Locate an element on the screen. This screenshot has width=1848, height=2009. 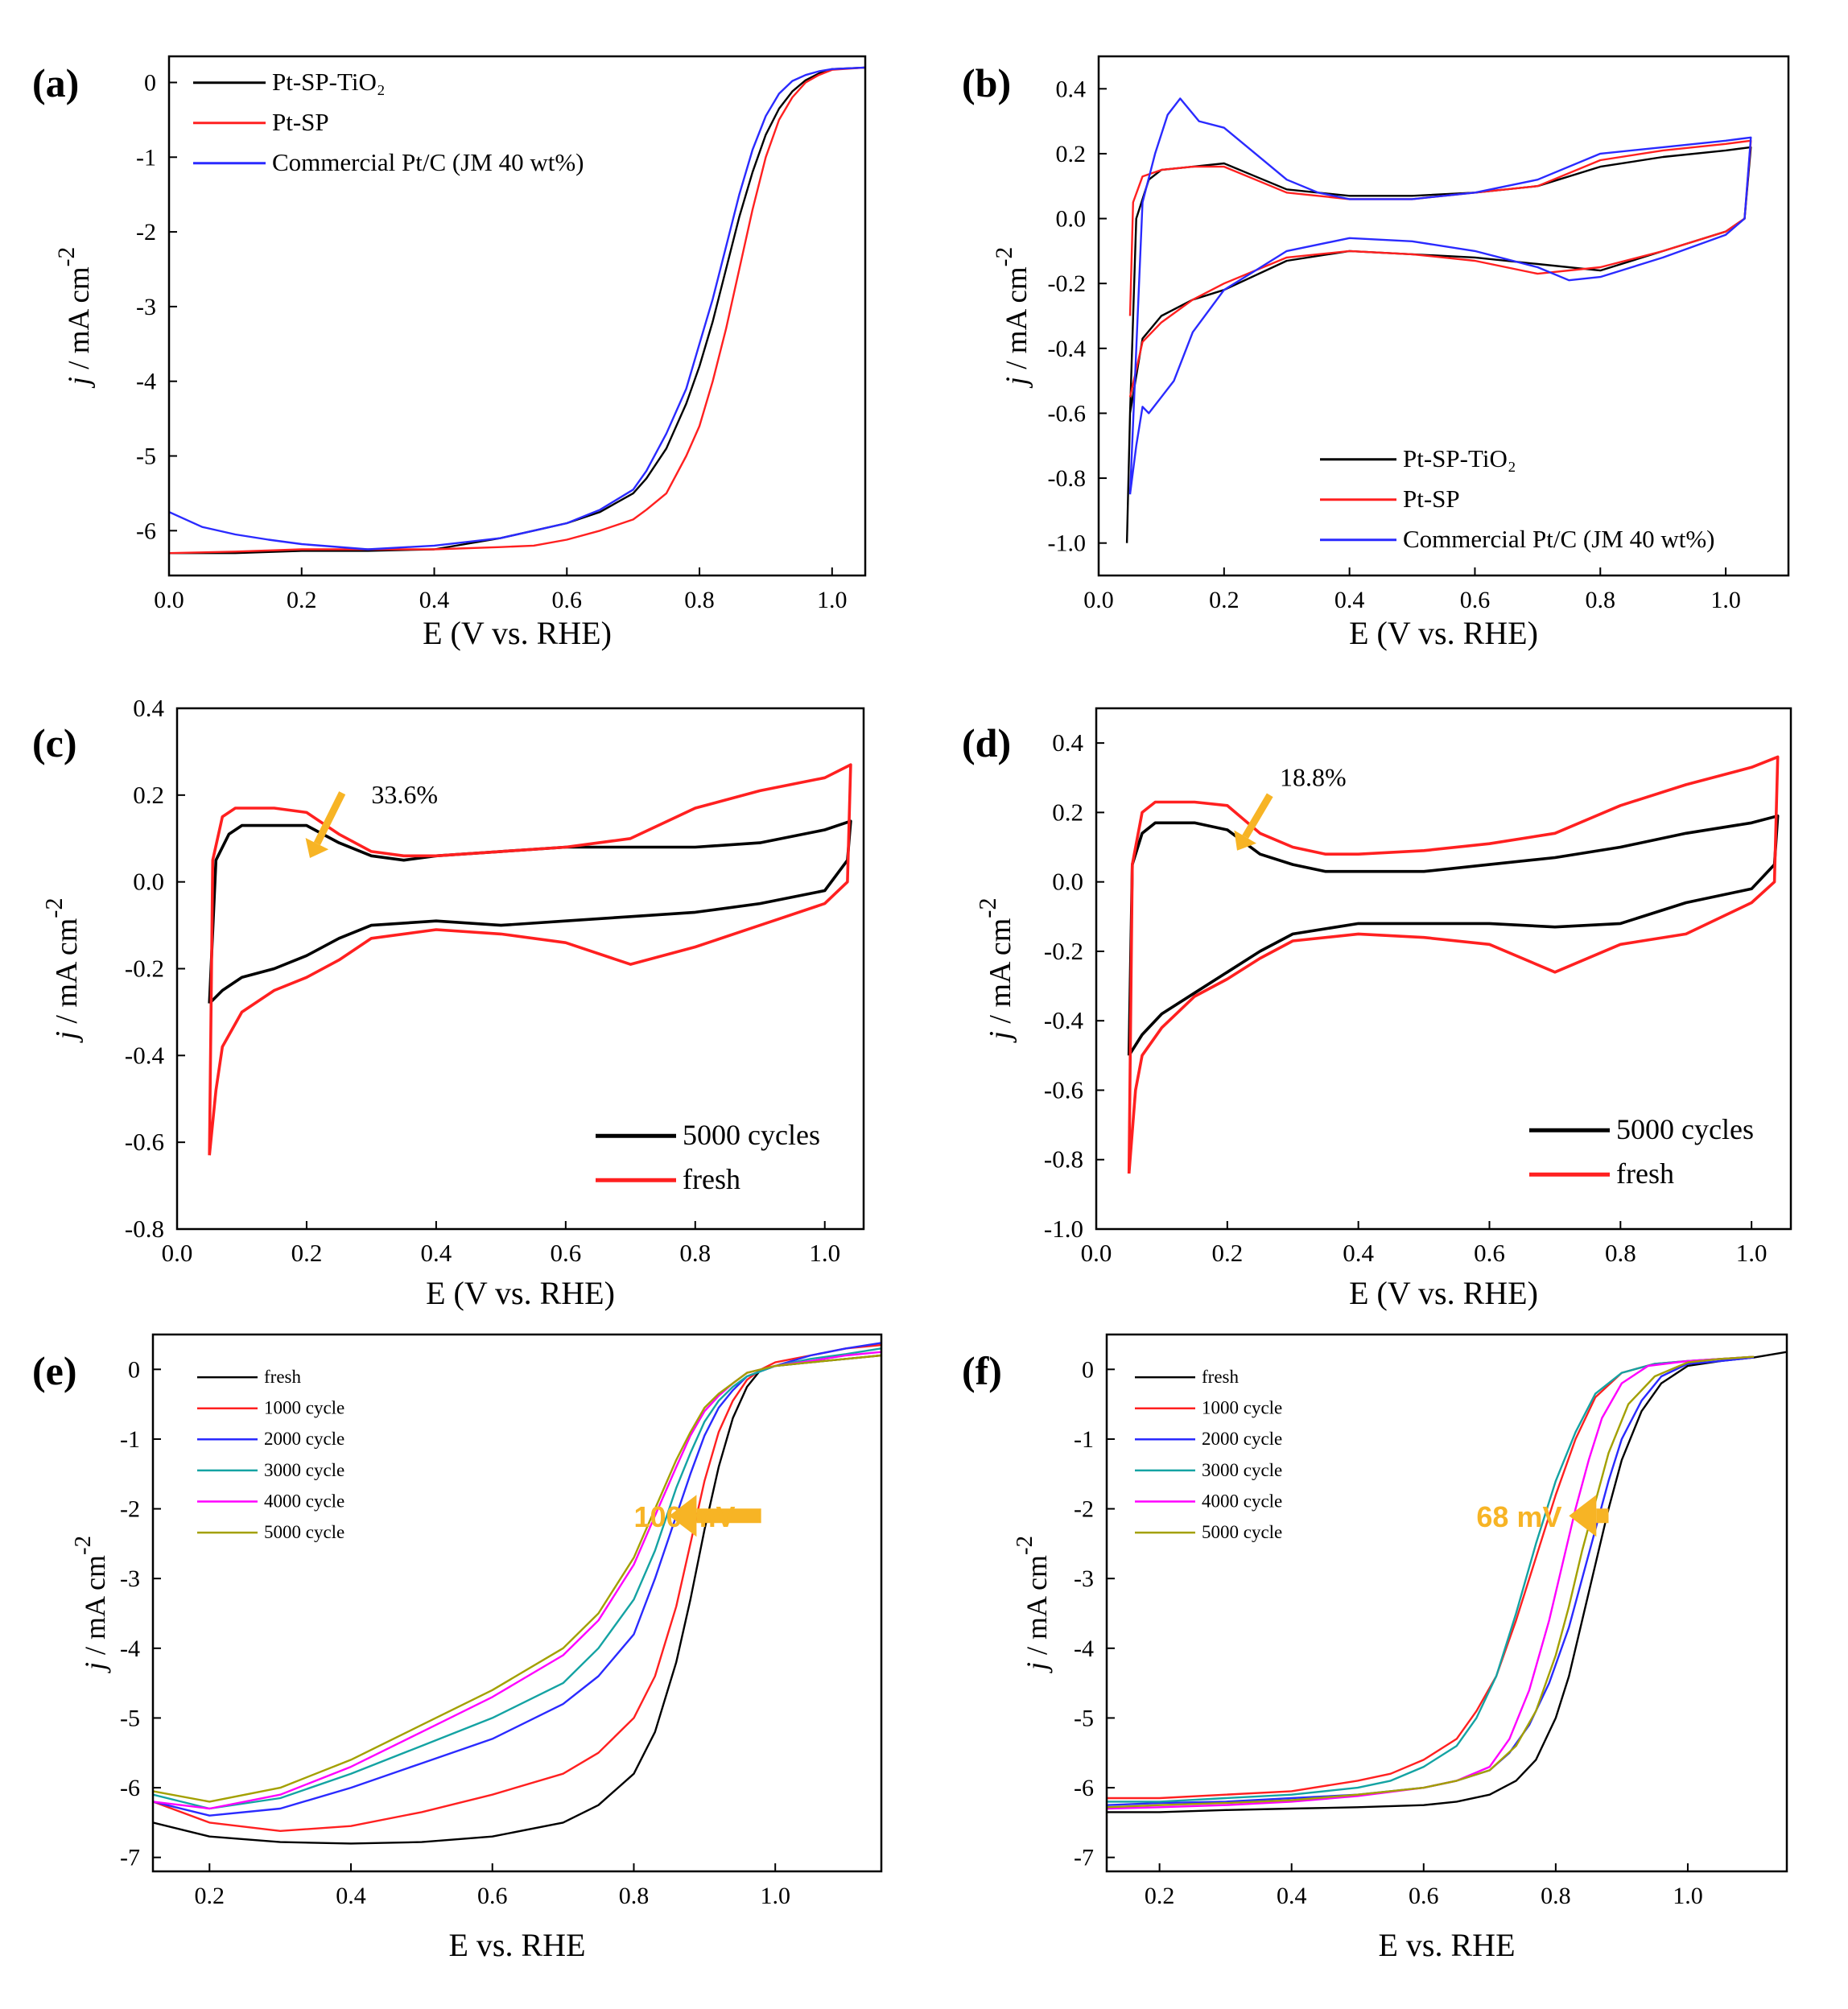
x-tick-label: 0.8 is located at coordinates (1620, 1253).